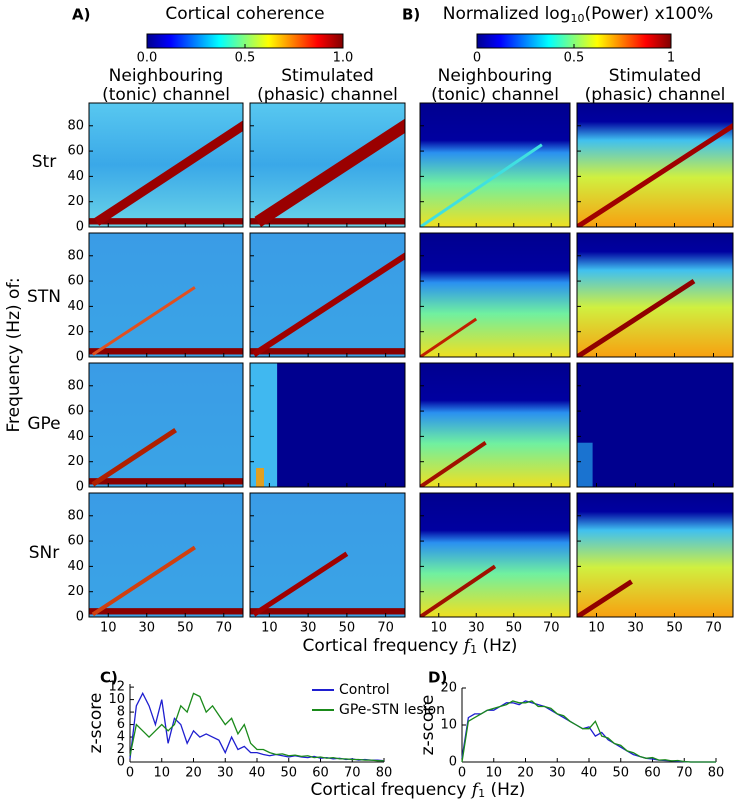  What do you see at coordinates (475, 790) in the screenshot?
I see `label-var: f` at bounding box center [475, 790].